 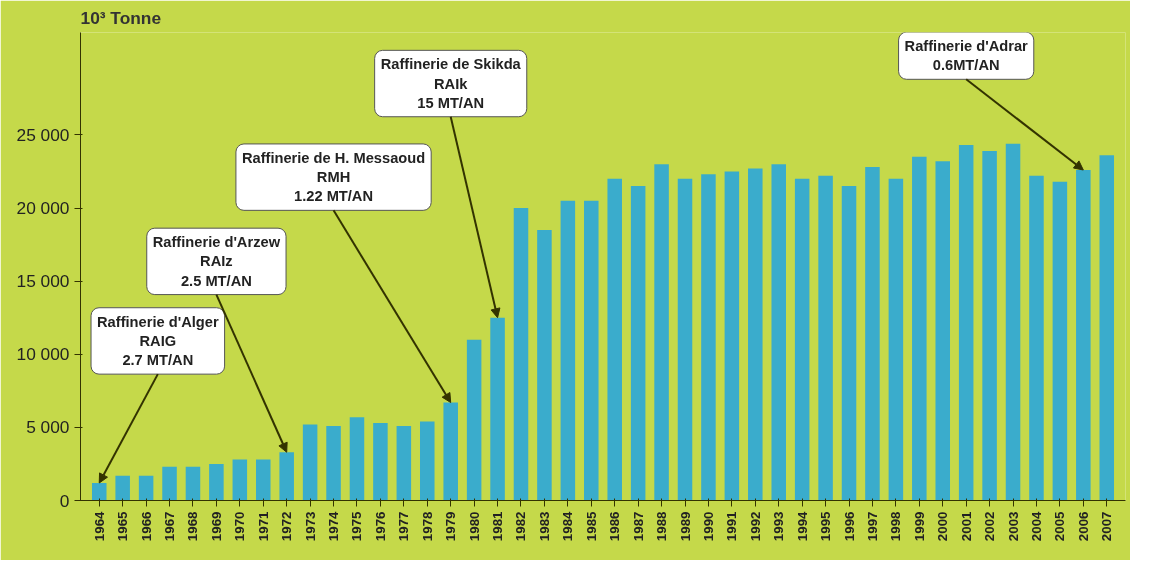 What do you see at coordinates (216, 526) in the screenshot?
I see `x-tick-label: 1969` at bounding box center [216, 526].